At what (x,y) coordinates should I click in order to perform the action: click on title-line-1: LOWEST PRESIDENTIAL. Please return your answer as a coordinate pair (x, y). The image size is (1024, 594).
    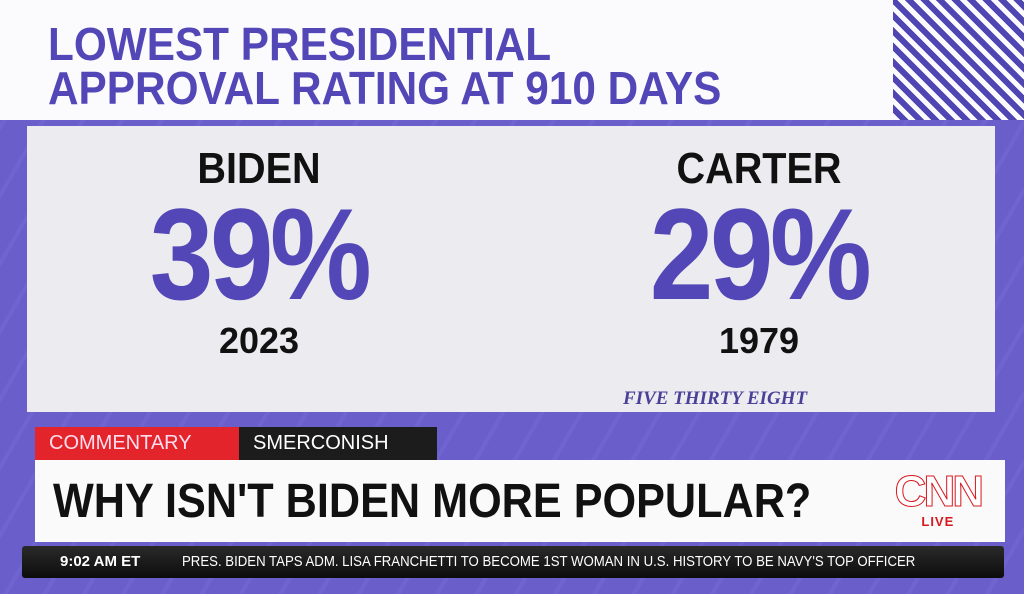
    Looking at the image, I should click on (300, 44).